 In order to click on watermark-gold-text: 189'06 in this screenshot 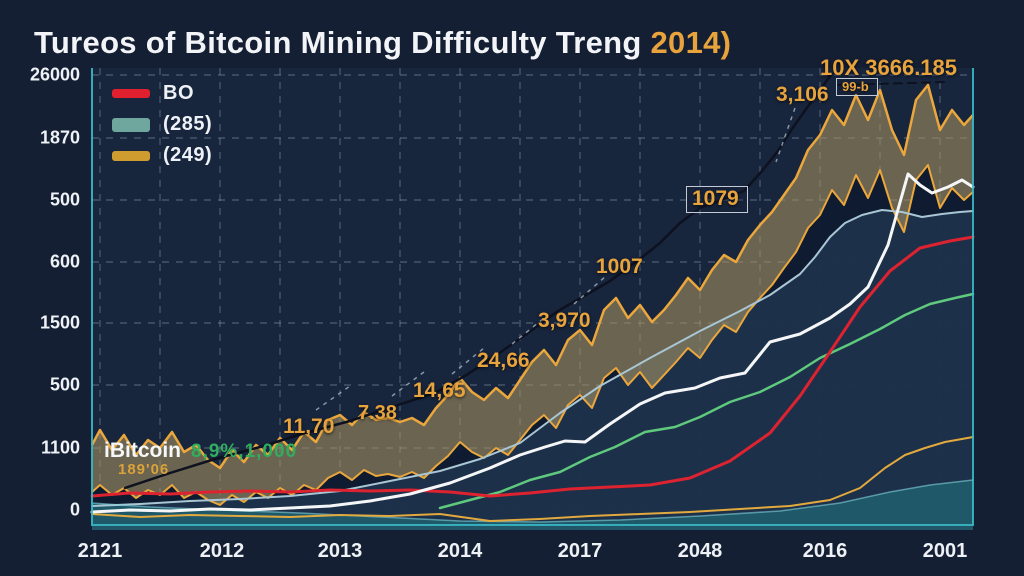, I will do `click(144, 470)`.